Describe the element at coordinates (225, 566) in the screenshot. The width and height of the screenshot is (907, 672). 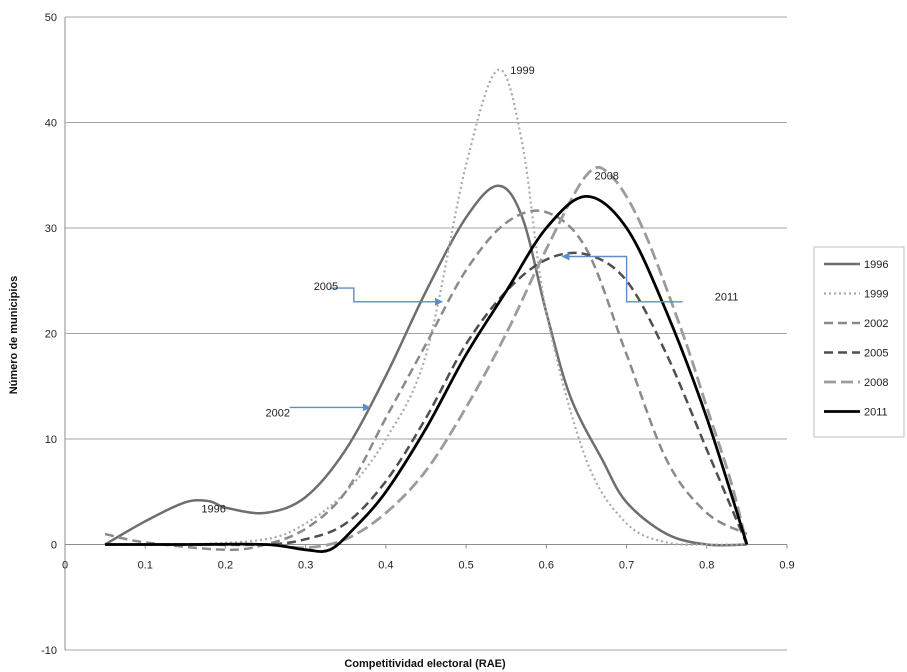
I see `x-tick-label: 0.2` at that location.